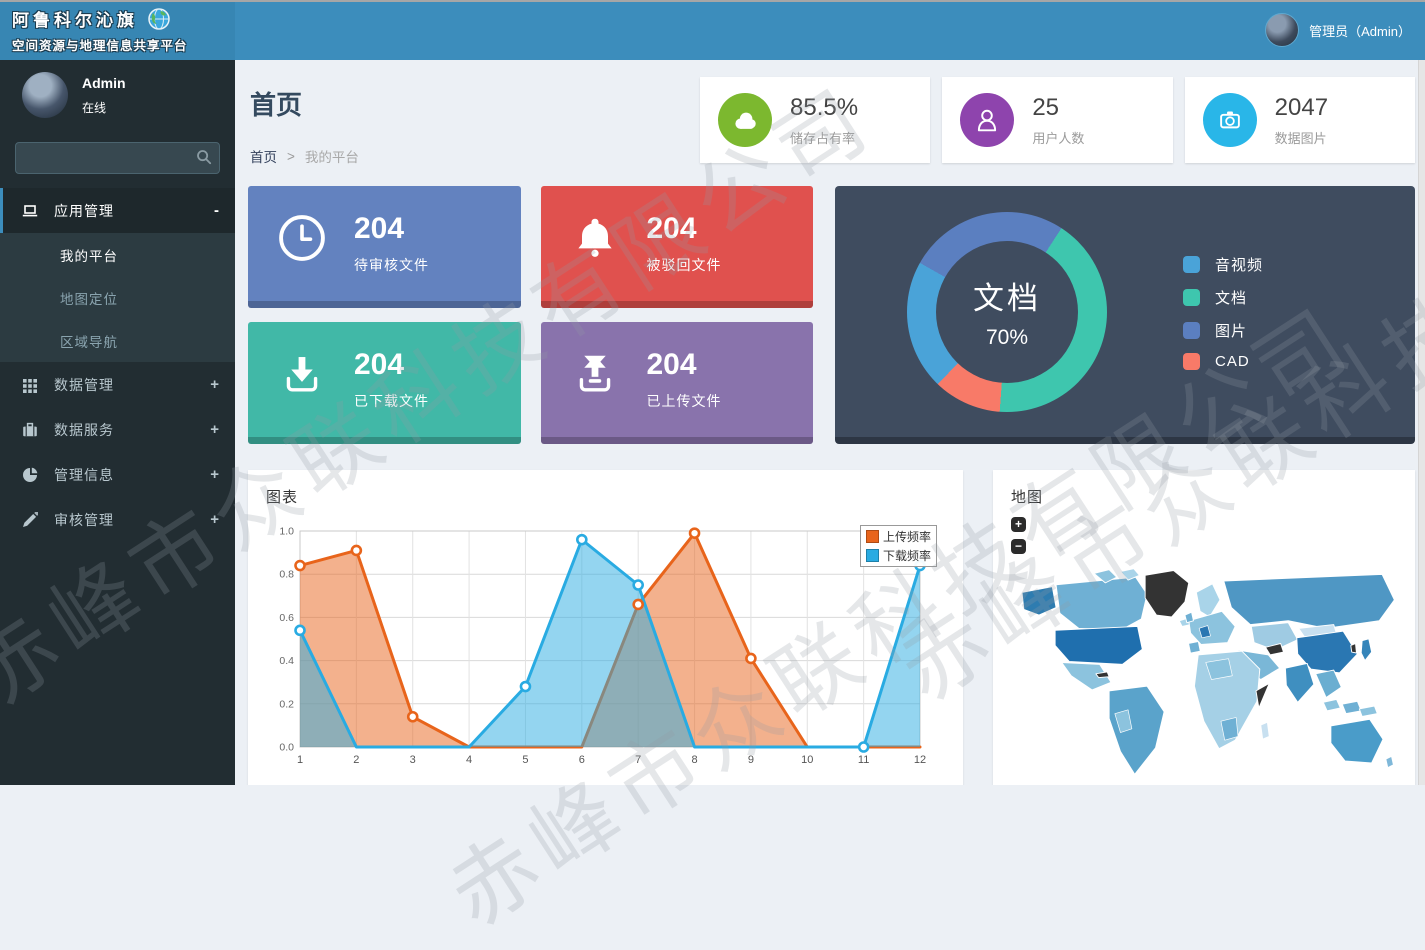 This screenshot has height=950, width=1425. What do you see at coordinates (286, 704) in the screenshot?
I see `svg-text: 0.2` at bounding box center [286, 704].